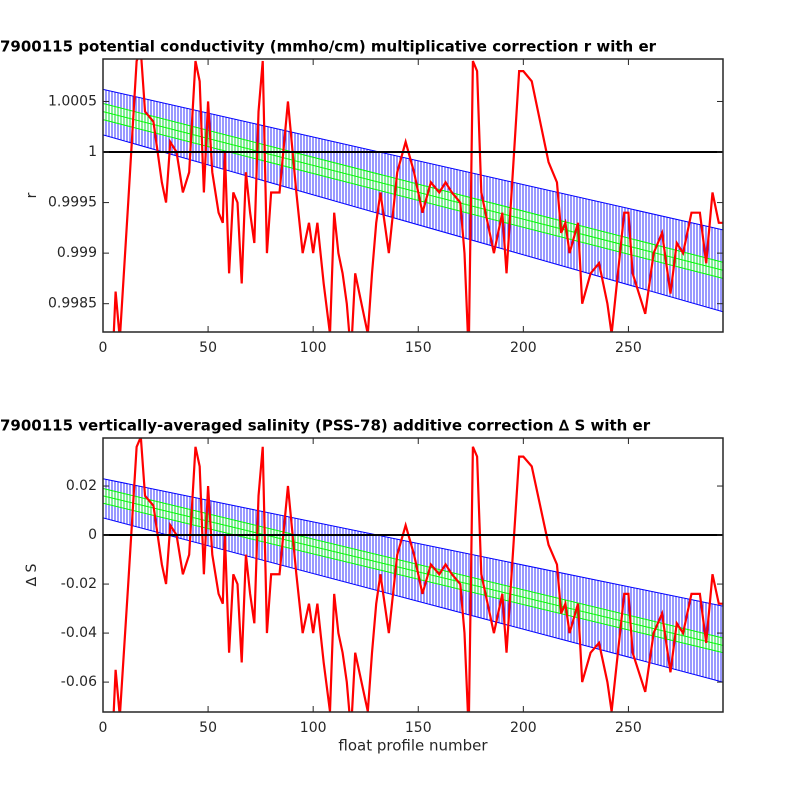 Image resolution: width=800 pixels, height=800 pixels. What do you see at coordinates (92, 535) in the screenshot?
I see `y-tick-label: 0` at bounding box center [92, 535].